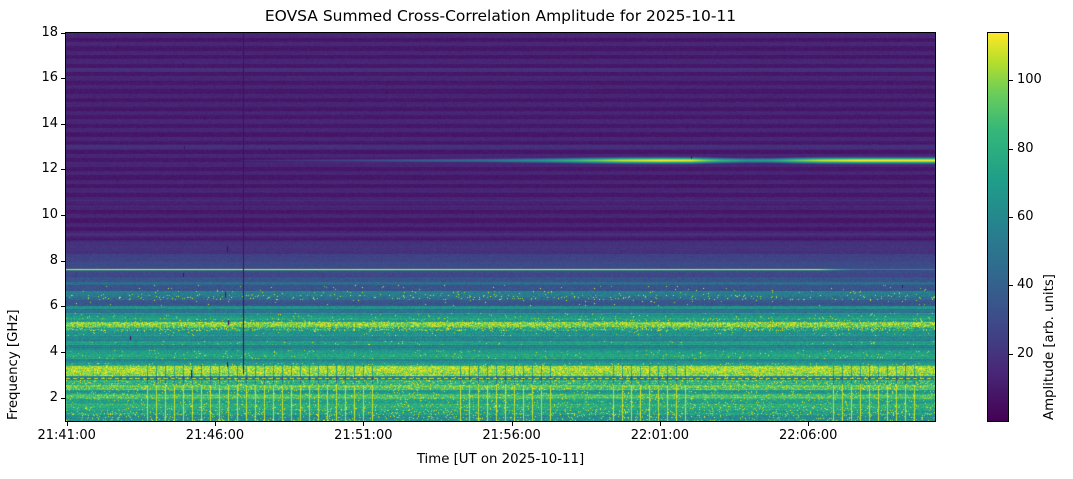 Image resolution: width=1073 pixels, height=479 pixels. Describe the element at coordinates (500, 459) in the screenshot. I see `x-axis-label: Time [UT on 2025-10-11]` at that location.